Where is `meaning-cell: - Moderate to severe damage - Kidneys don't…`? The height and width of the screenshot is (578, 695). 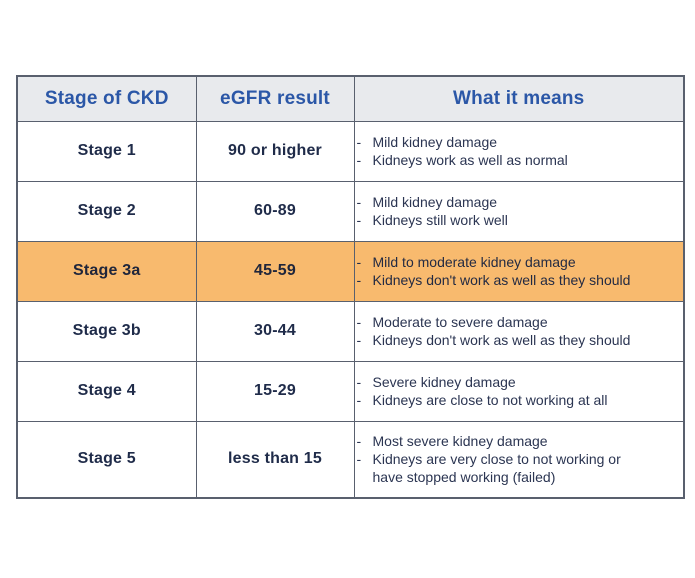
meaning-cell: - Moderate to severe damage - Kidneys don't… is located at coordinates (519, 331).